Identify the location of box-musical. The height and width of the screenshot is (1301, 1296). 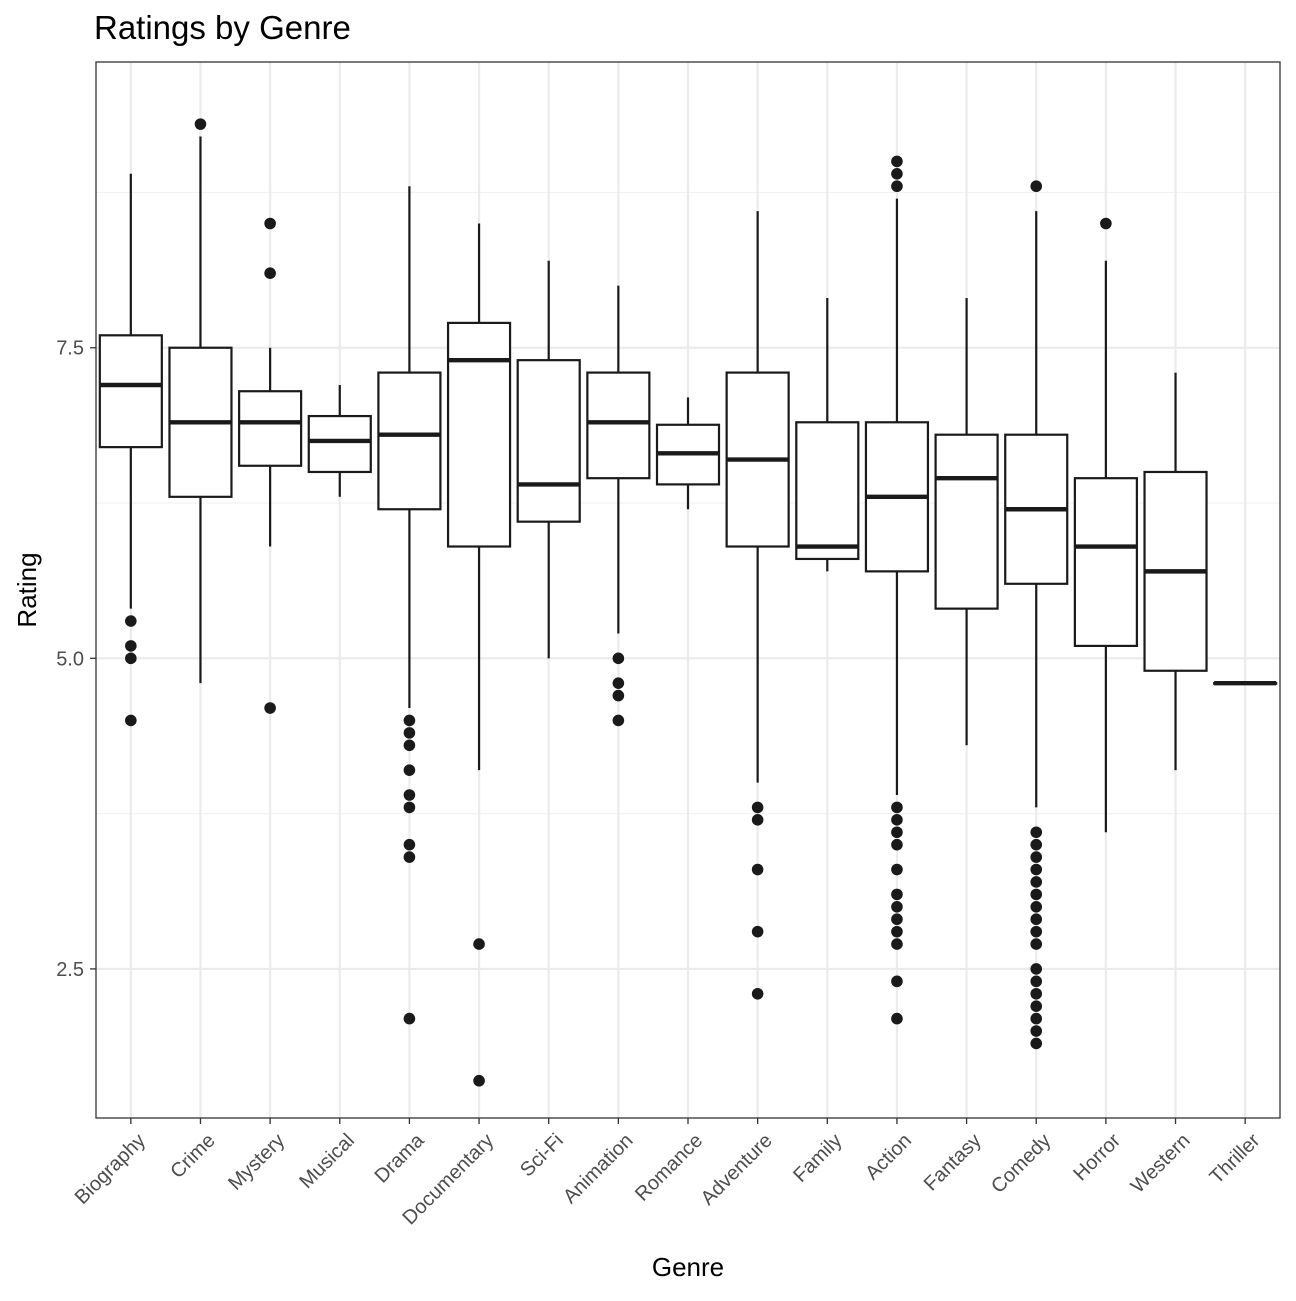
(339, 441).